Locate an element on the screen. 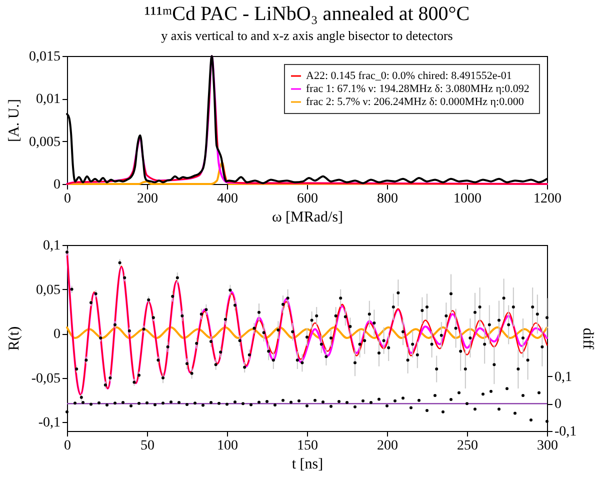  y-axis-title: [A. U.] is located at coordinates (14, 120).